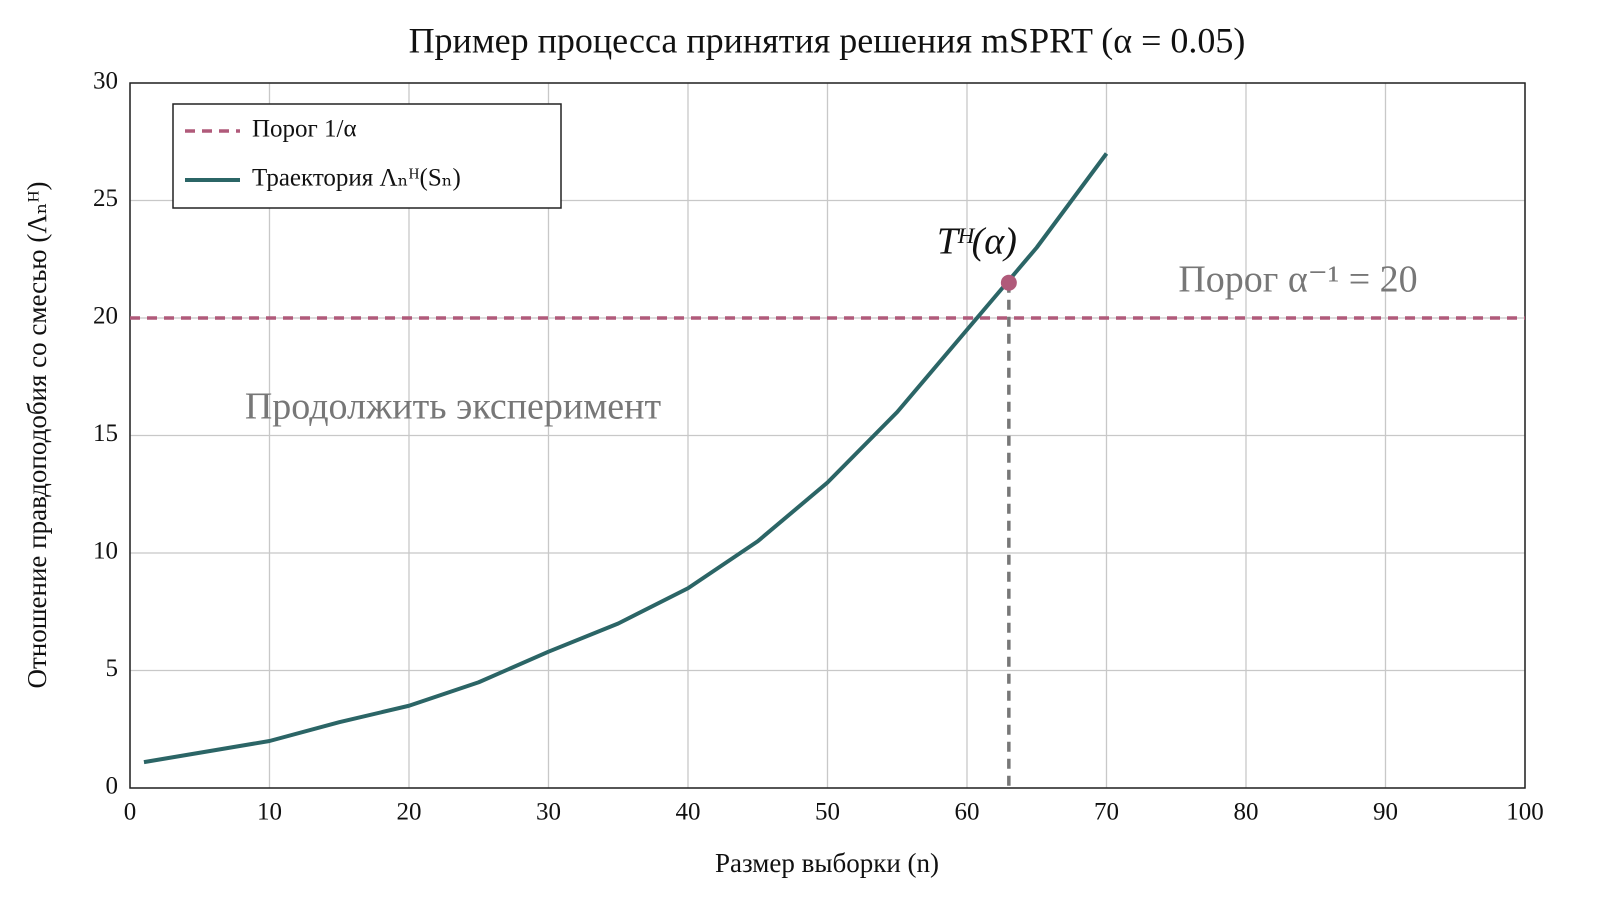 This screenshot has height=922, width=1608. I want to click on annotation: Продолжить эксперимент, so click(453, 407).